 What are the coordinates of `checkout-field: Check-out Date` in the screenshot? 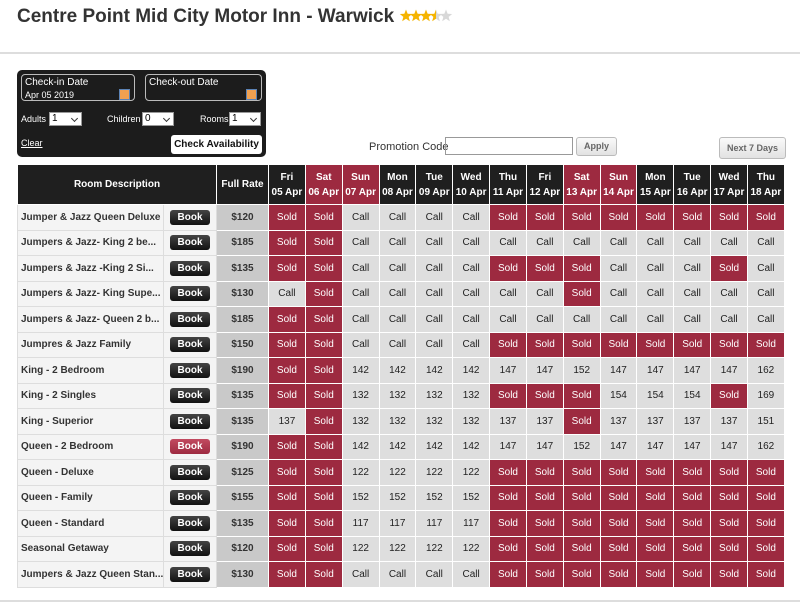 It's located at (203, 87).